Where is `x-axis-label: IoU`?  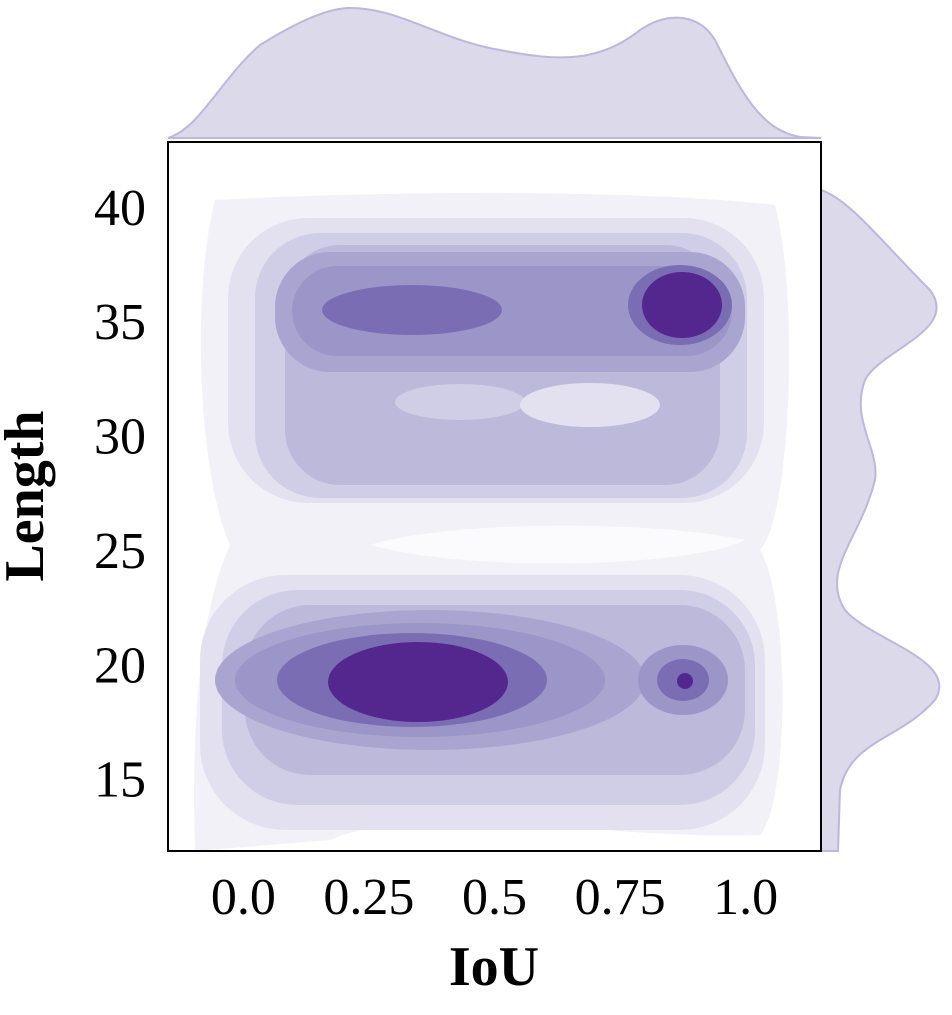
x-axis-label: IoU is located at coordinates (494, 967).